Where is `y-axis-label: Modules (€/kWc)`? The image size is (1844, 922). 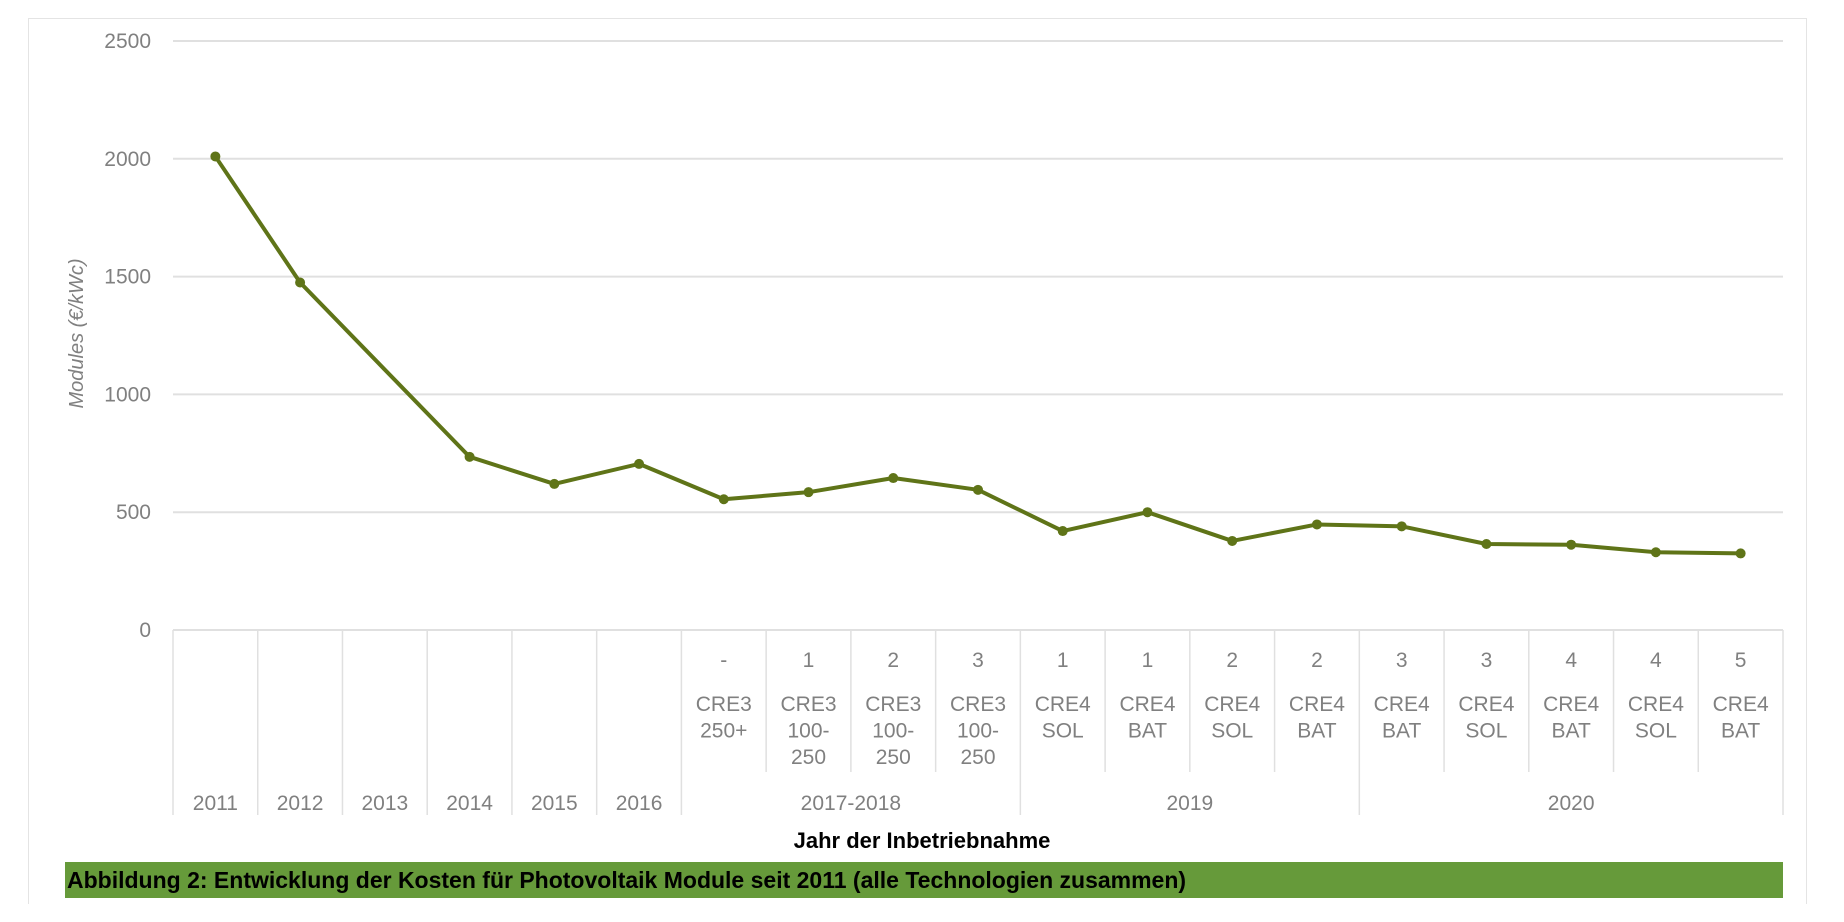 y-axis-label: Modules (€/kWc) is located at coordinates (77, 333).